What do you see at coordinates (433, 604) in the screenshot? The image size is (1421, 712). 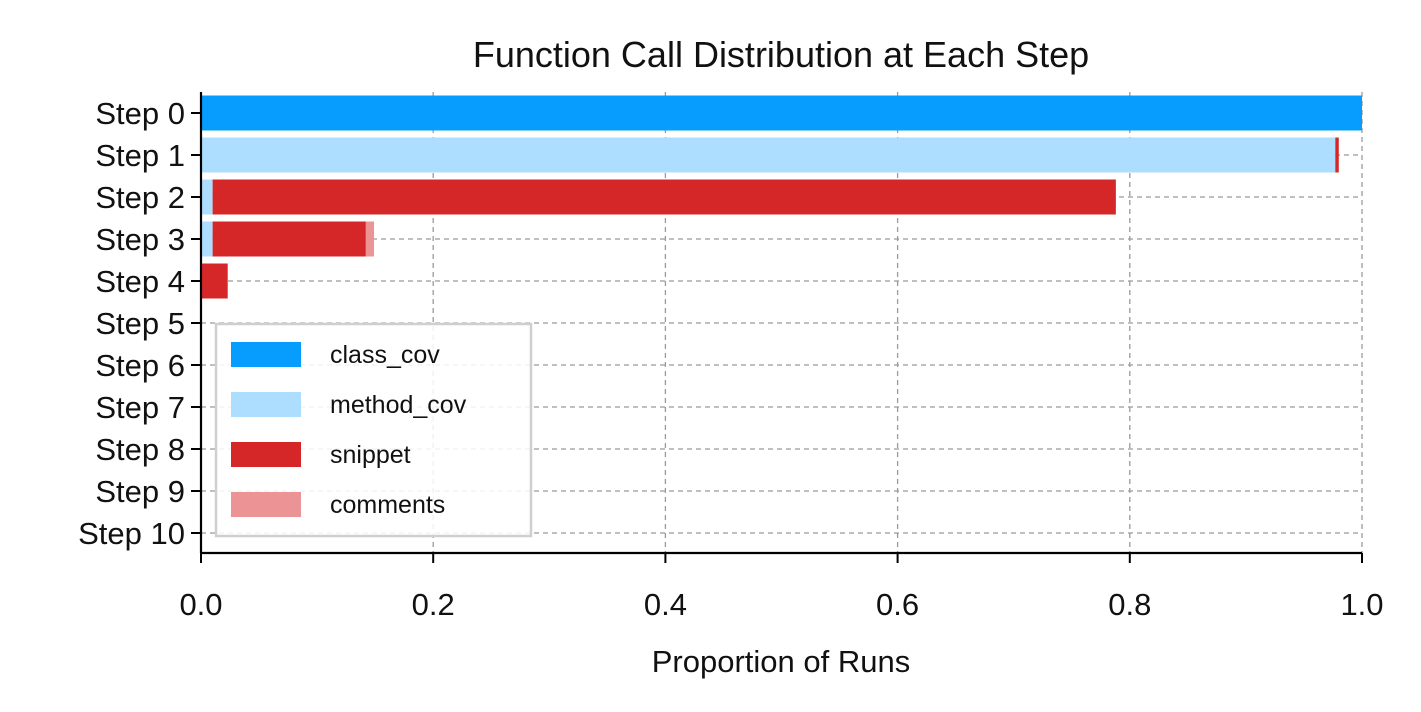 I see `x-tick-label: 0.2` at bounding box center [433, 604].